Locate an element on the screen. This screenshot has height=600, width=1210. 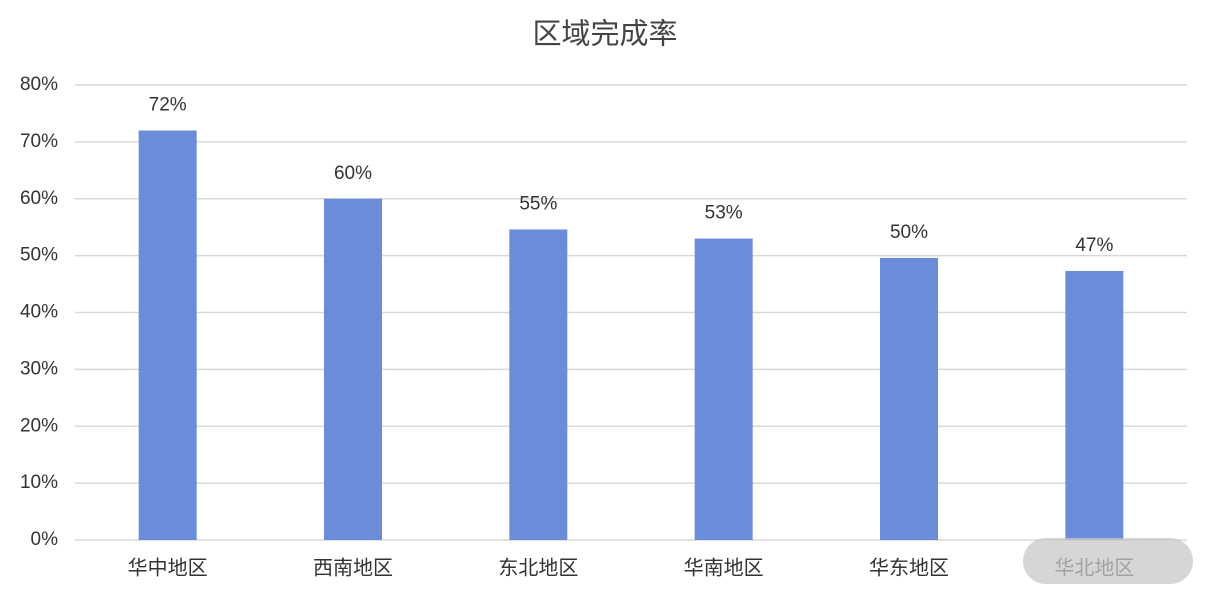
value-label: 60% is located at coordinates (353, 173).